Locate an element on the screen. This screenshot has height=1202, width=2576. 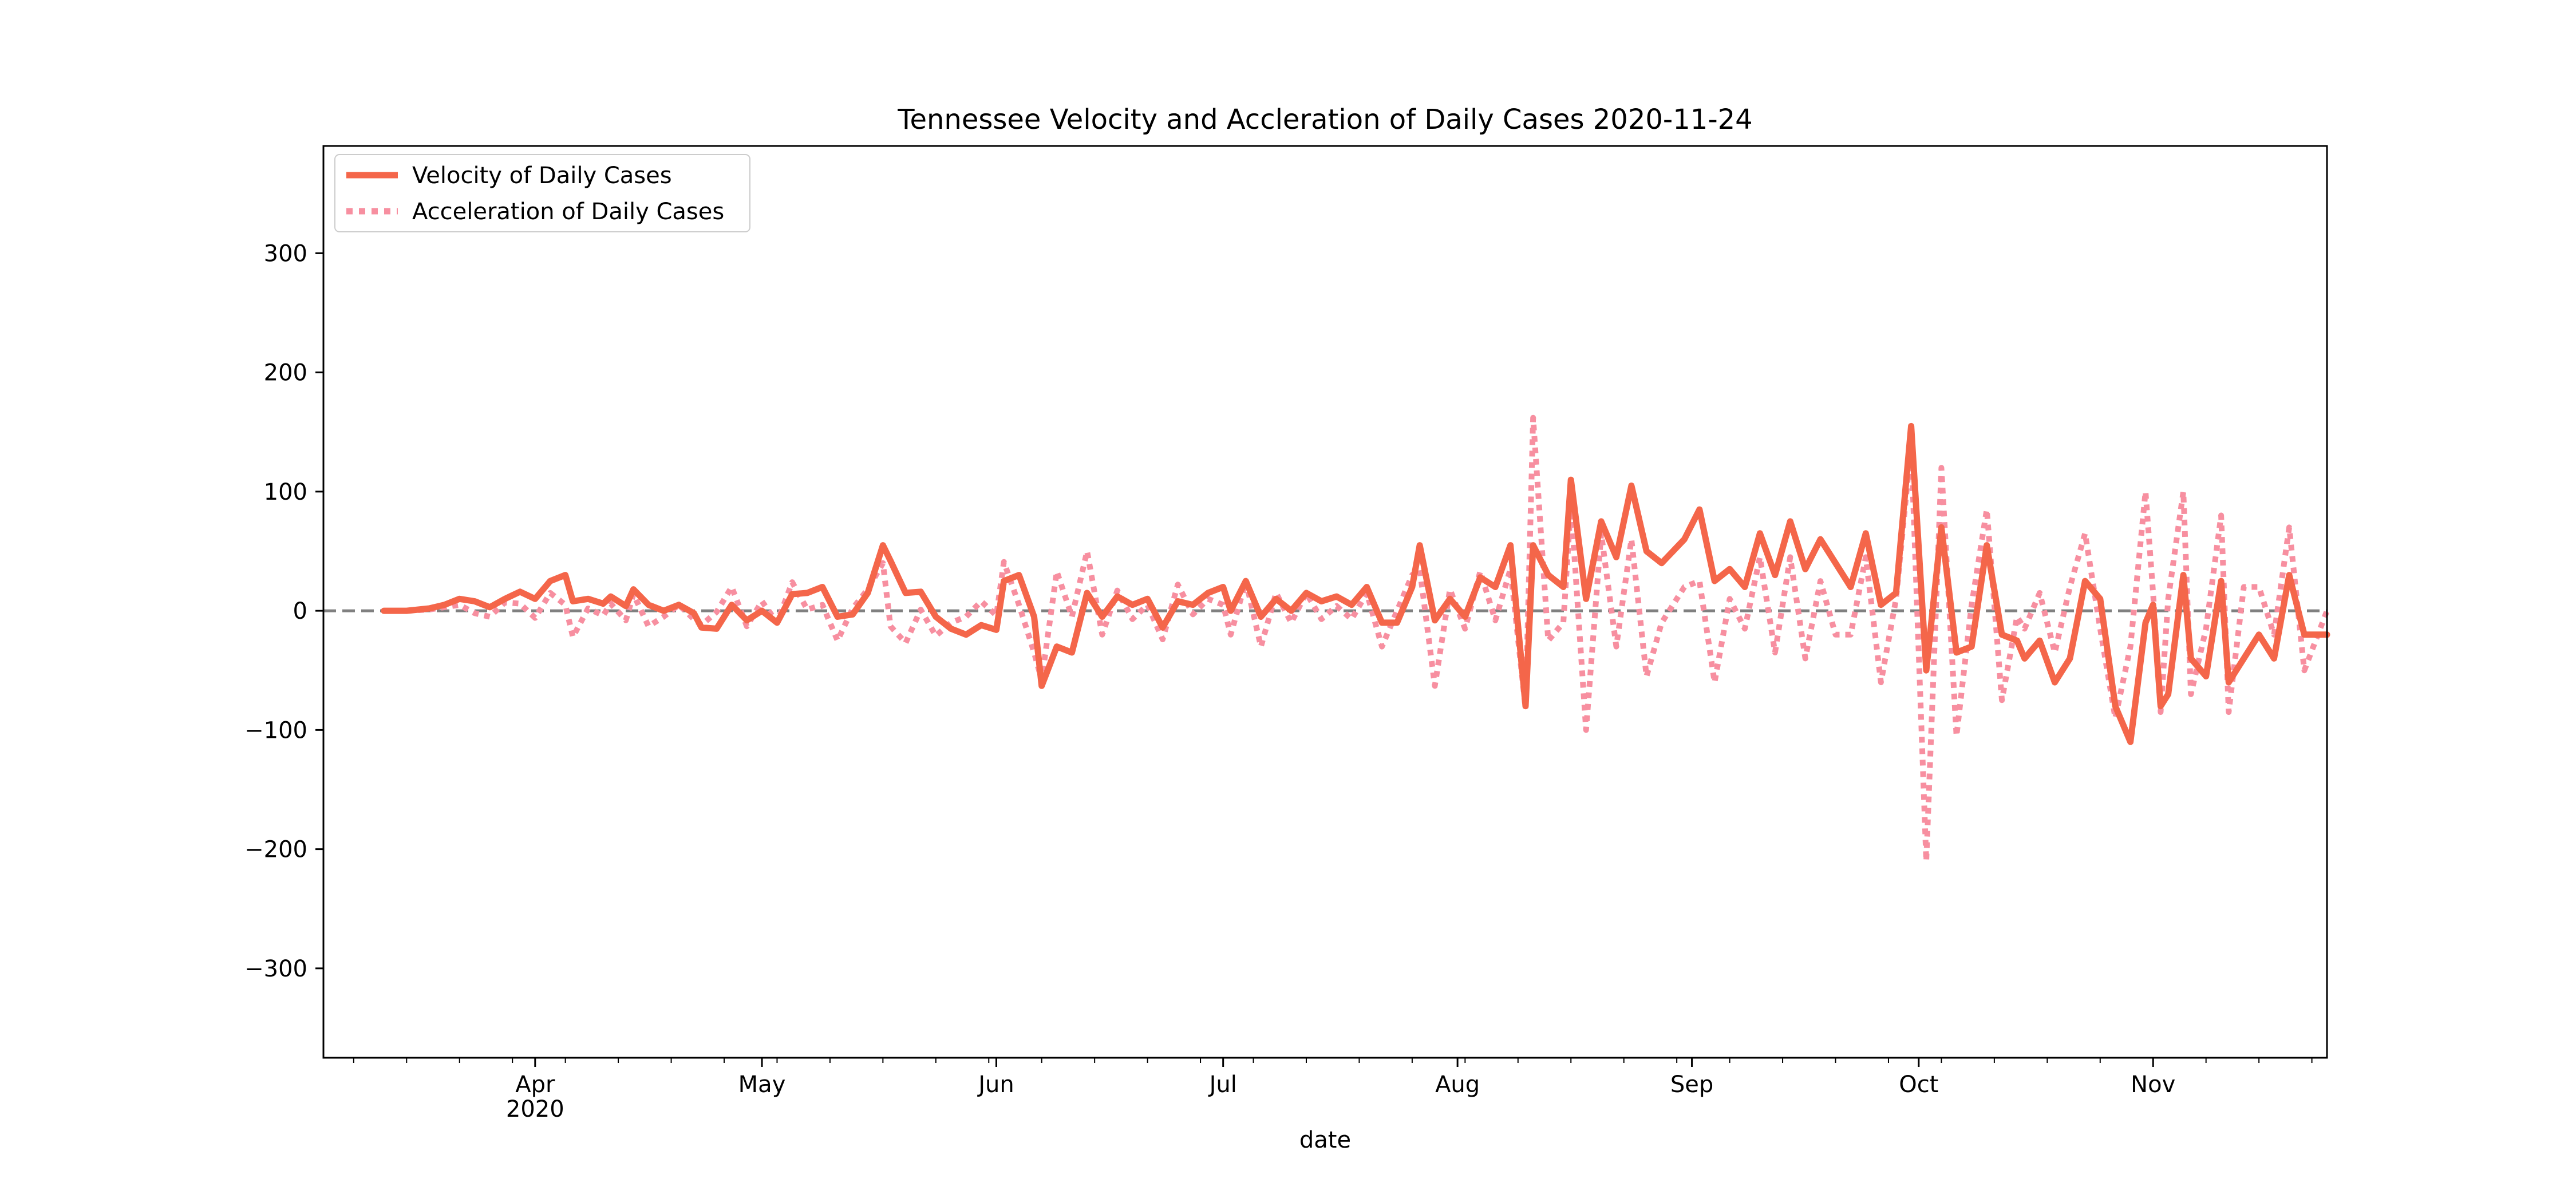
x-tick-label: Jul is located at coordinates (1222, 1085).